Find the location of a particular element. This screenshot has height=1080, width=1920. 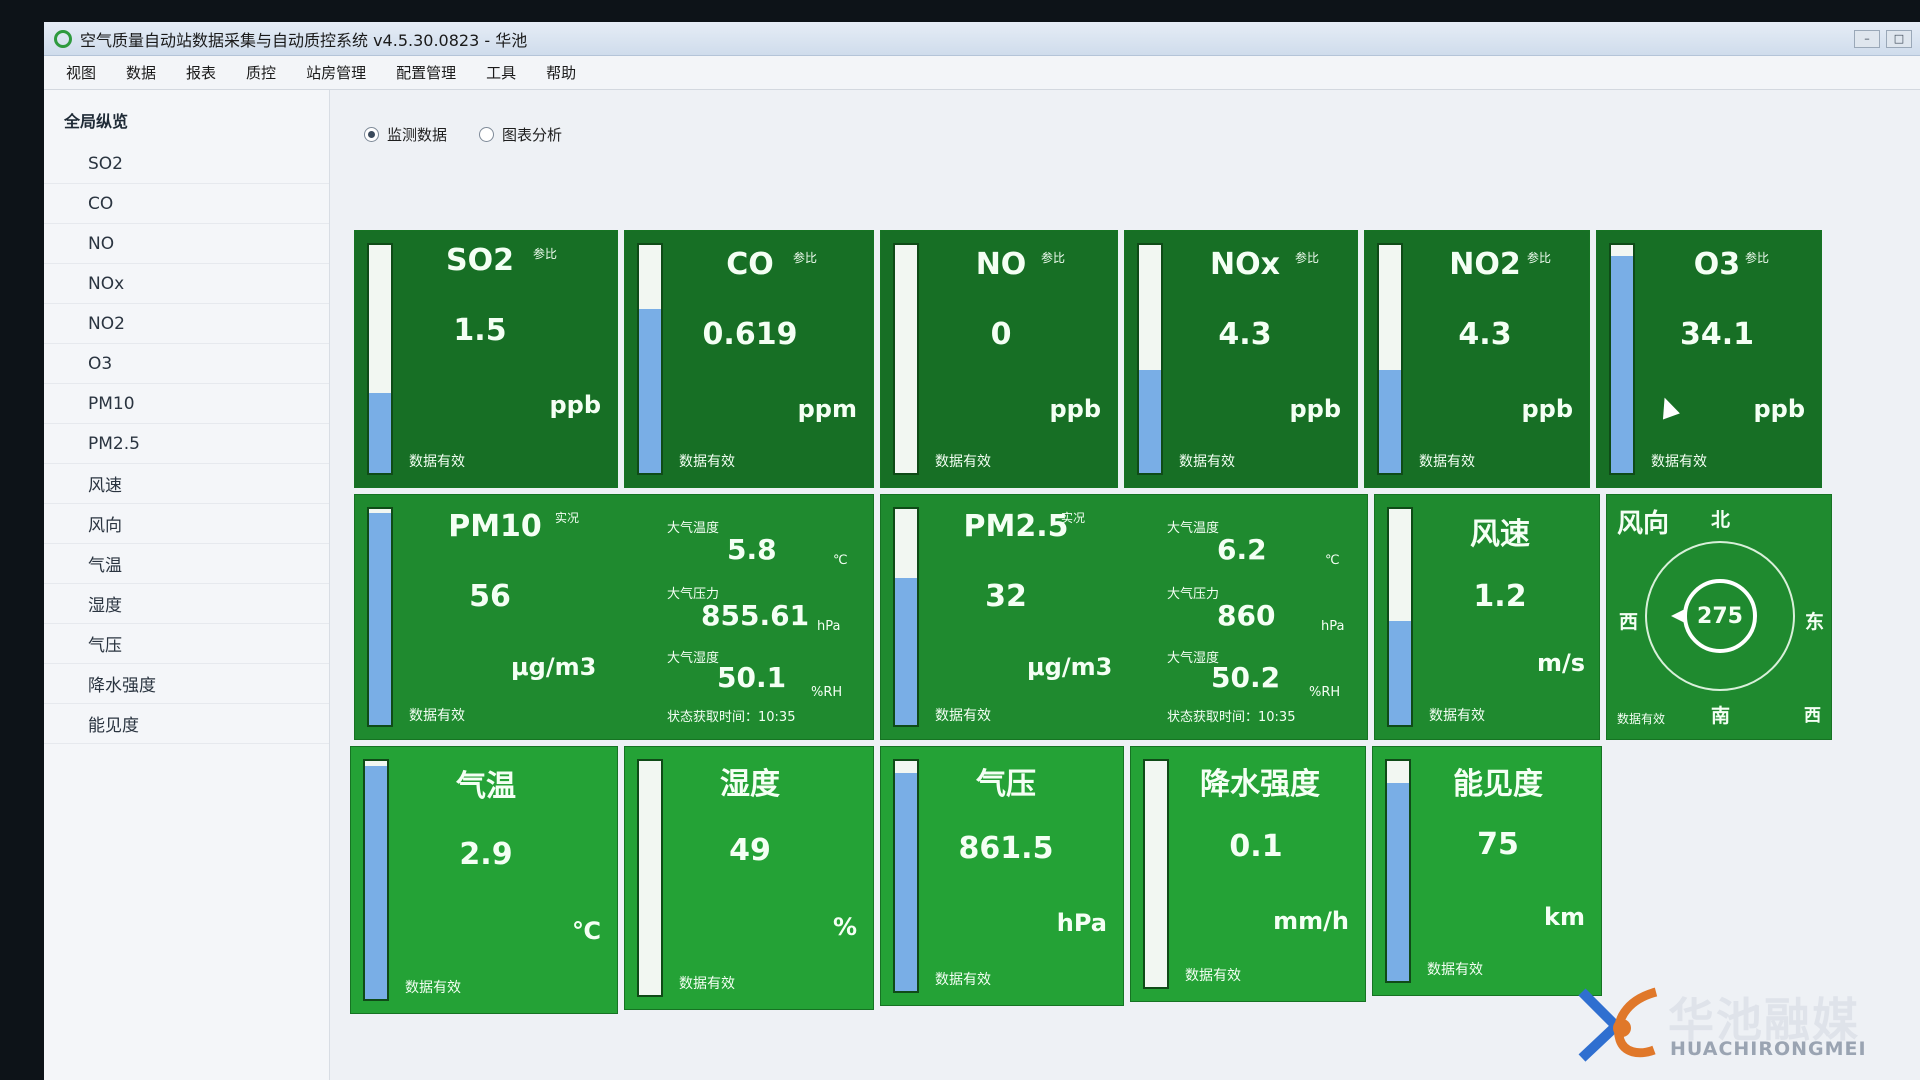

sidebar-item-visibility: 能见度 is located at coordinates (186, 724).